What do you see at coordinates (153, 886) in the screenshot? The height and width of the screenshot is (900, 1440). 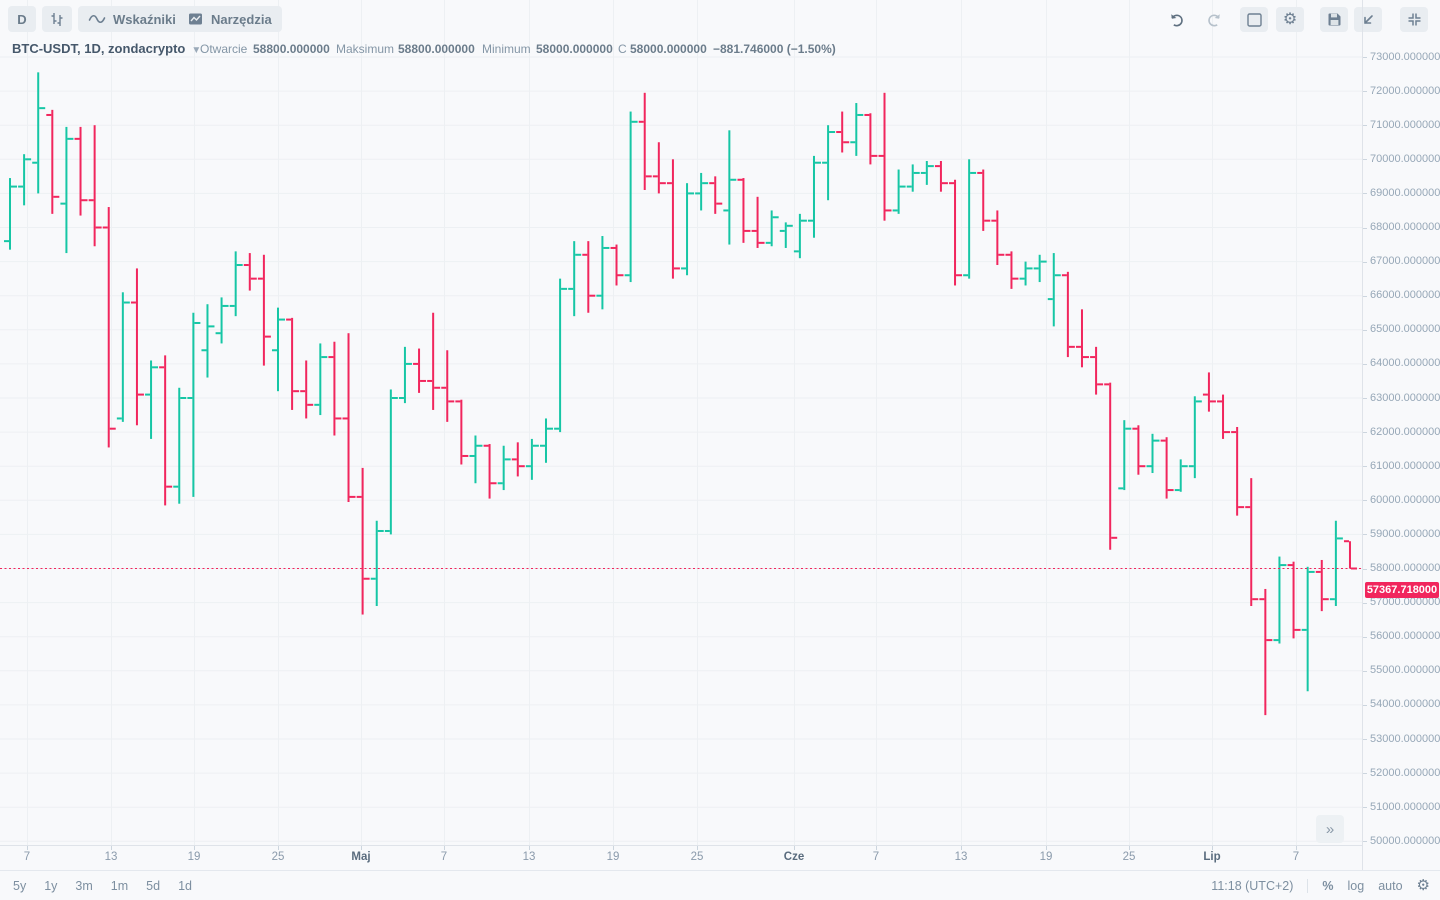 I see `range-button-5d: 5d` at bounding box center [153, 886].